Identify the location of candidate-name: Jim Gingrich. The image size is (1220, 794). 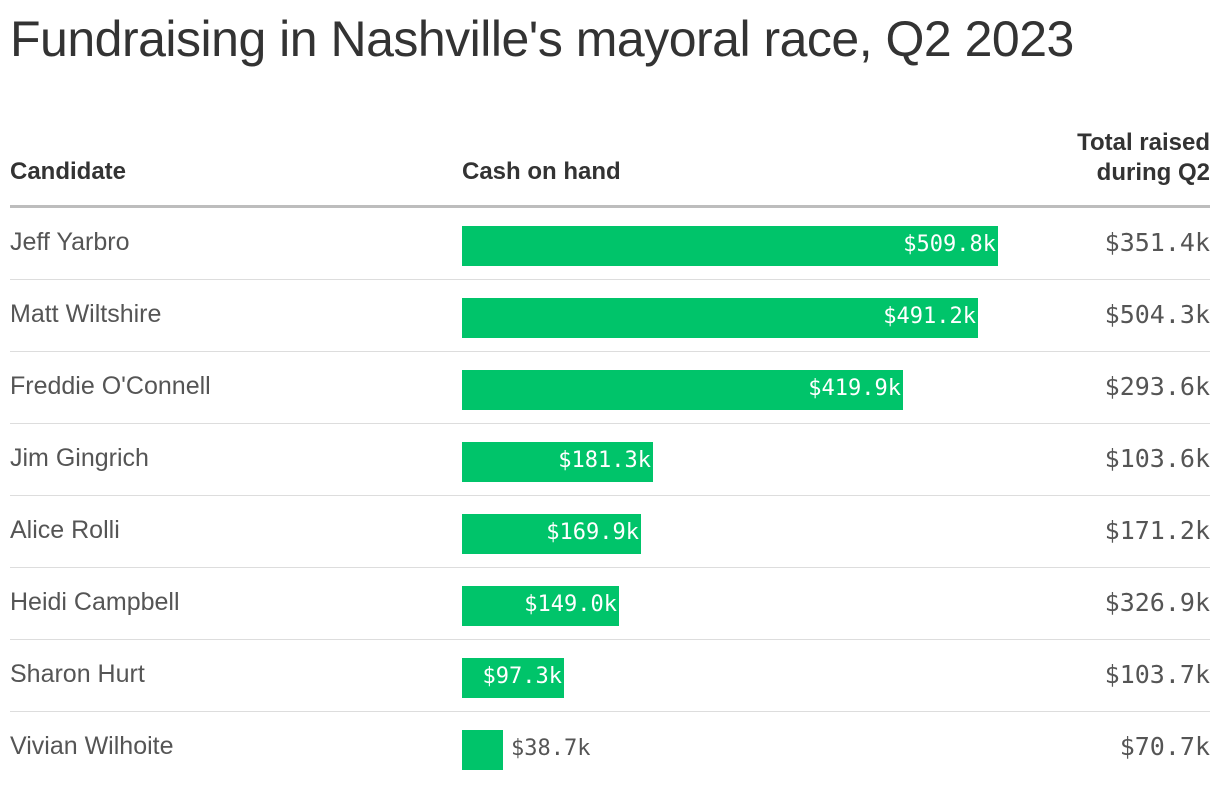
(79, 458).